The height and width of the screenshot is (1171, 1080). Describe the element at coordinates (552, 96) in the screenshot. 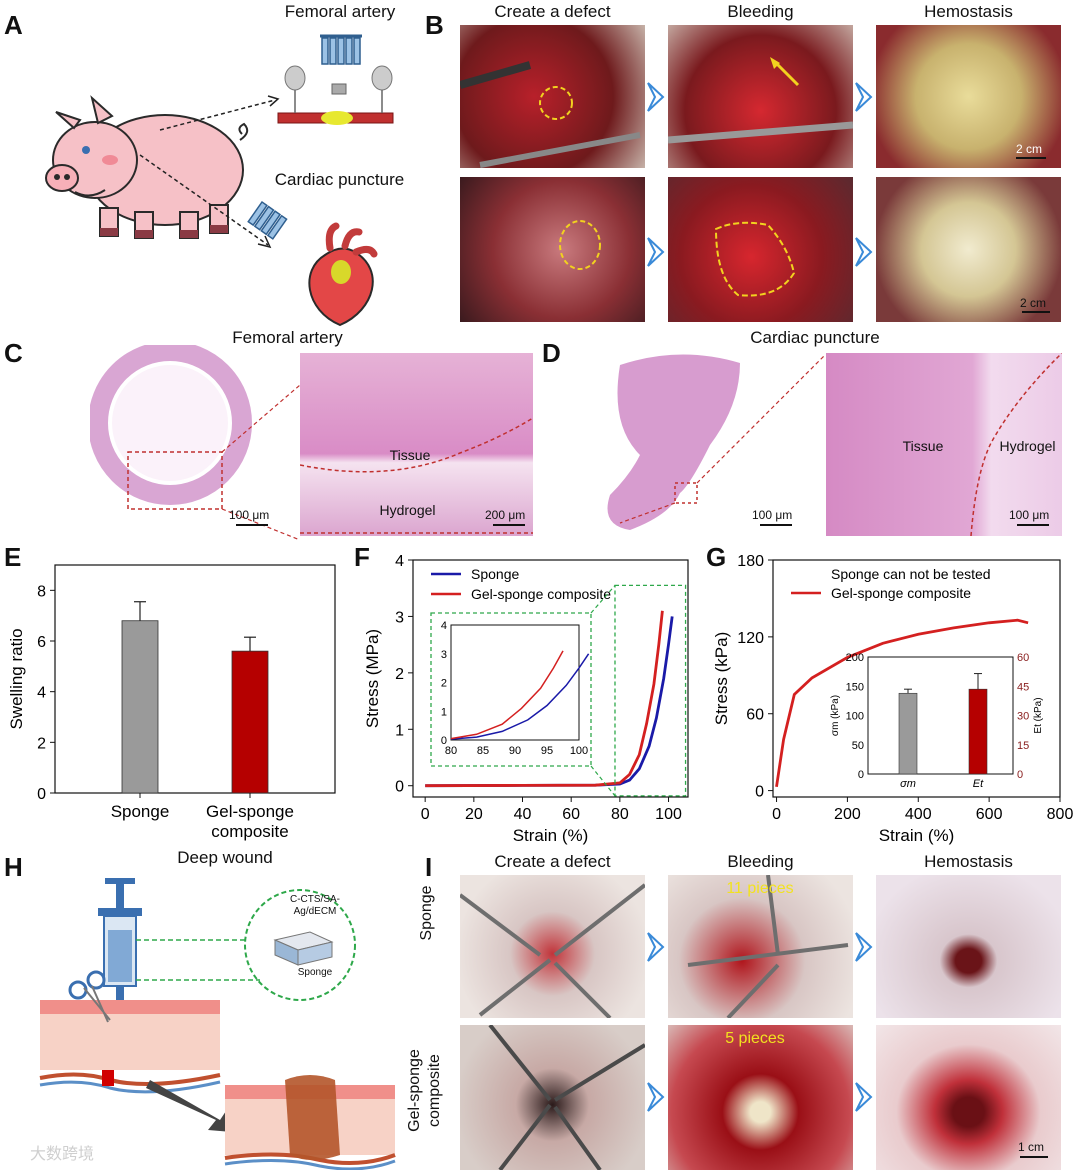

I see `b-photo-defect-femoral` at that location.